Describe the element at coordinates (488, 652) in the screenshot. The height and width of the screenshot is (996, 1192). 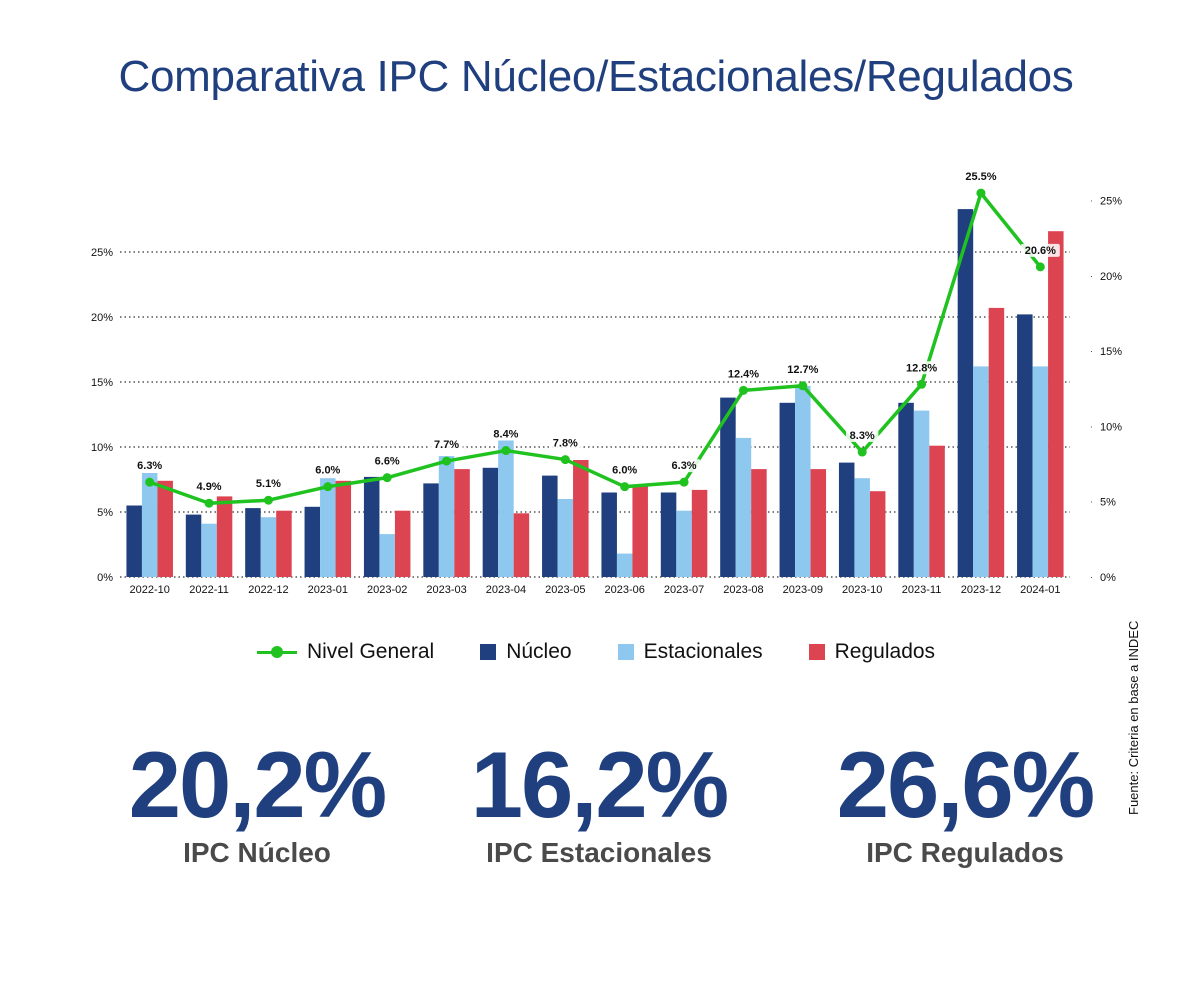
I see `legend-swatch-nucleo` at that location.